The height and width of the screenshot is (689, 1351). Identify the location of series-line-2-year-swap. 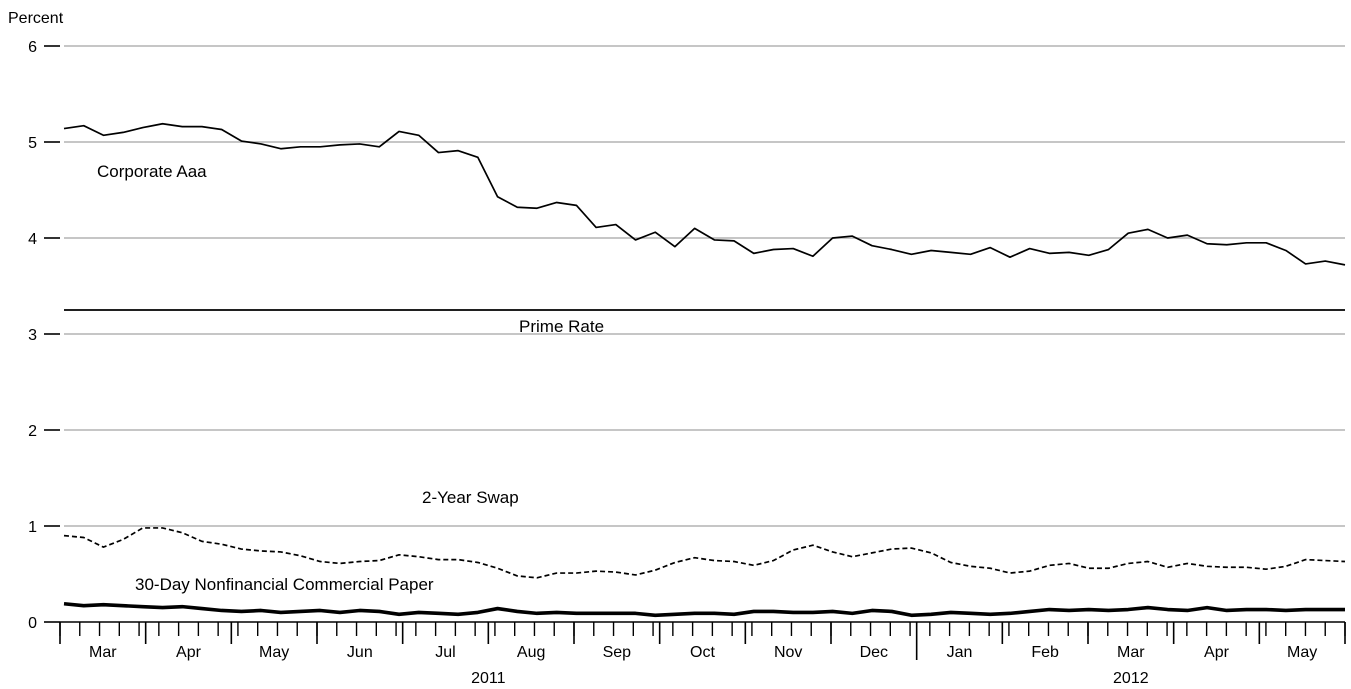
(704, 553).